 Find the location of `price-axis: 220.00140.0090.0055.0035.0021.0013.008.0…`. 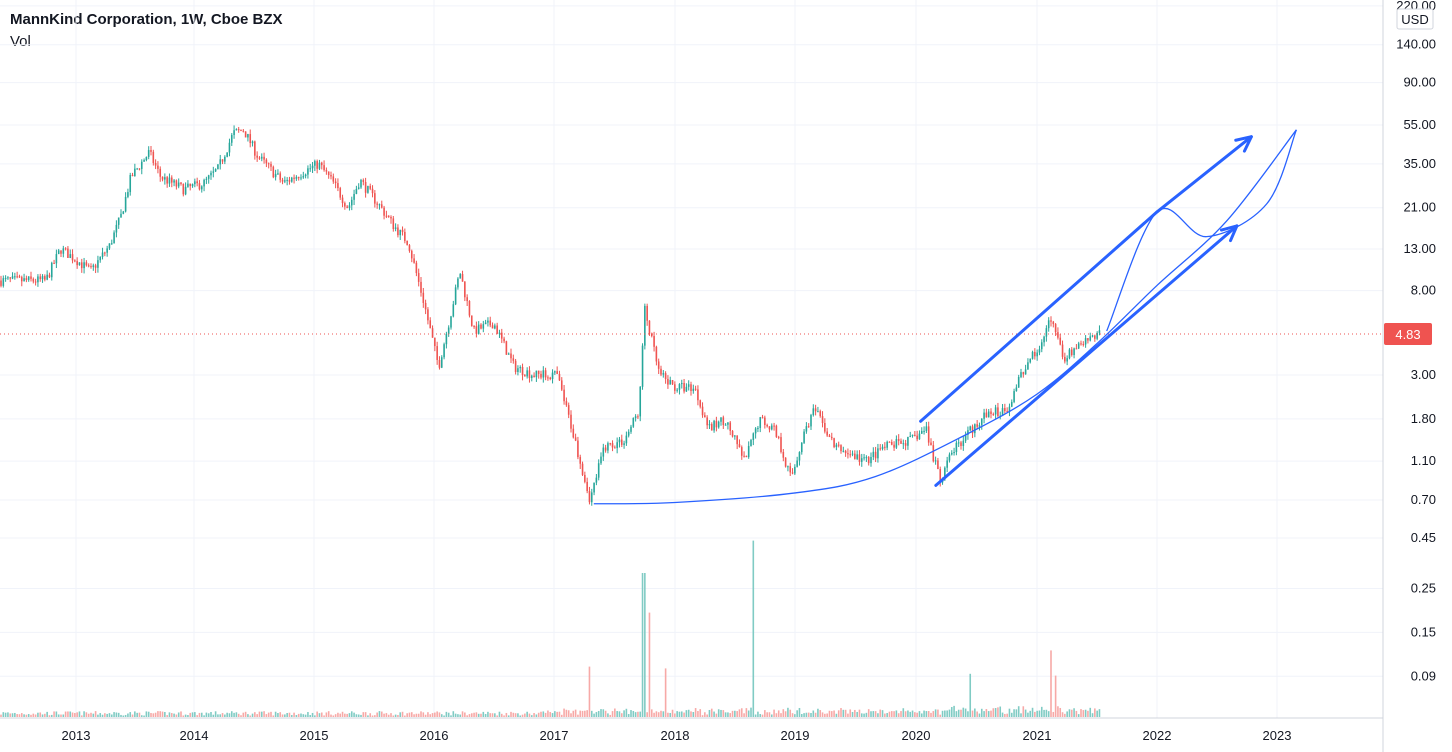

price-axis: 220.00140.0090.0055.0035.0021.0013.008.0… is located at coordinates (1417, 376).